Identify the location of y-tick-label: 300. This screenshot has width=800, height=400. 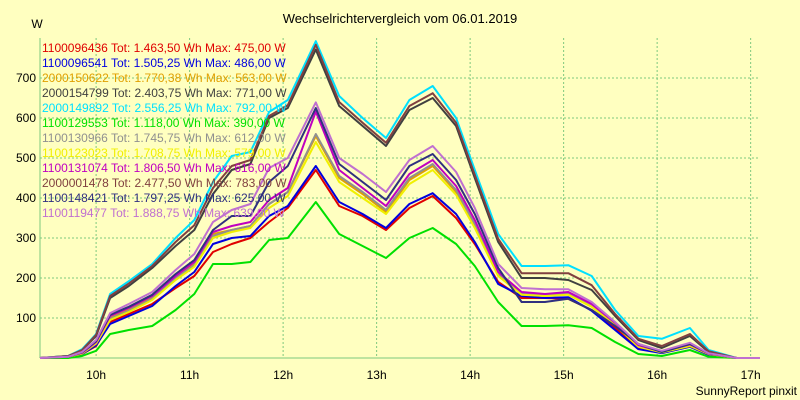
(26, 238).